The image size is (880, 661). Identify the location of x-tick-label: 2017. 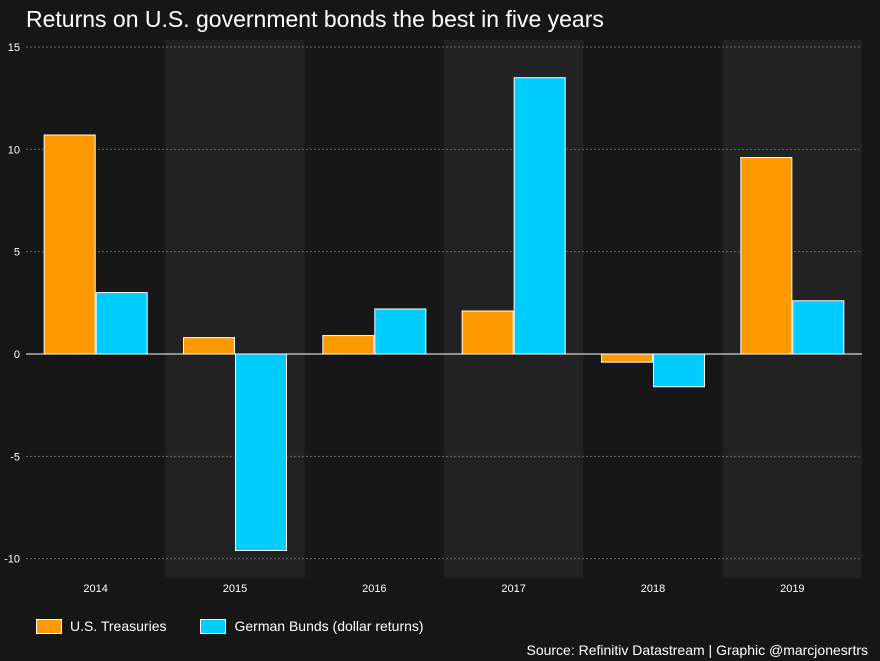
(513, 589).